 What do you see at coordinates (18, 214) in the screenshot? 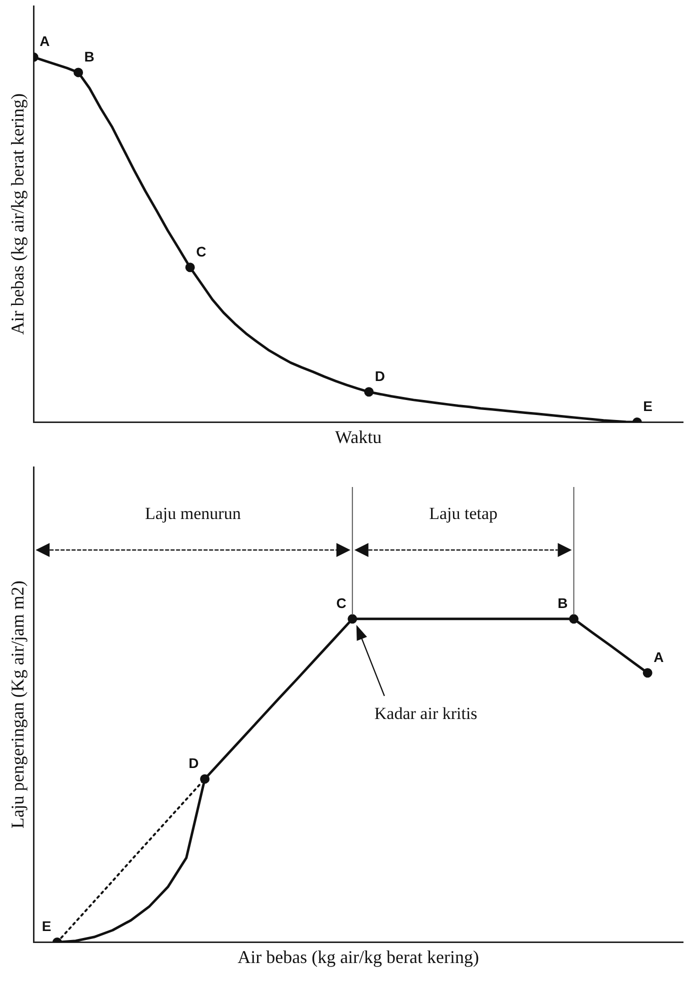
I see `y-axis-title: Air bebas (kg air/kg berat kering)` at bounding box center [18, 214].